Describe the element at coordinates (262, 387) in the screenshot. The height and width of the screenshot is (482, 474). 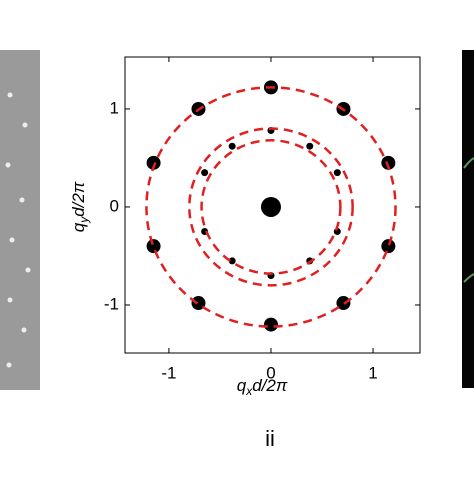
I see `x-axis-label: qxd/2π` at that location.